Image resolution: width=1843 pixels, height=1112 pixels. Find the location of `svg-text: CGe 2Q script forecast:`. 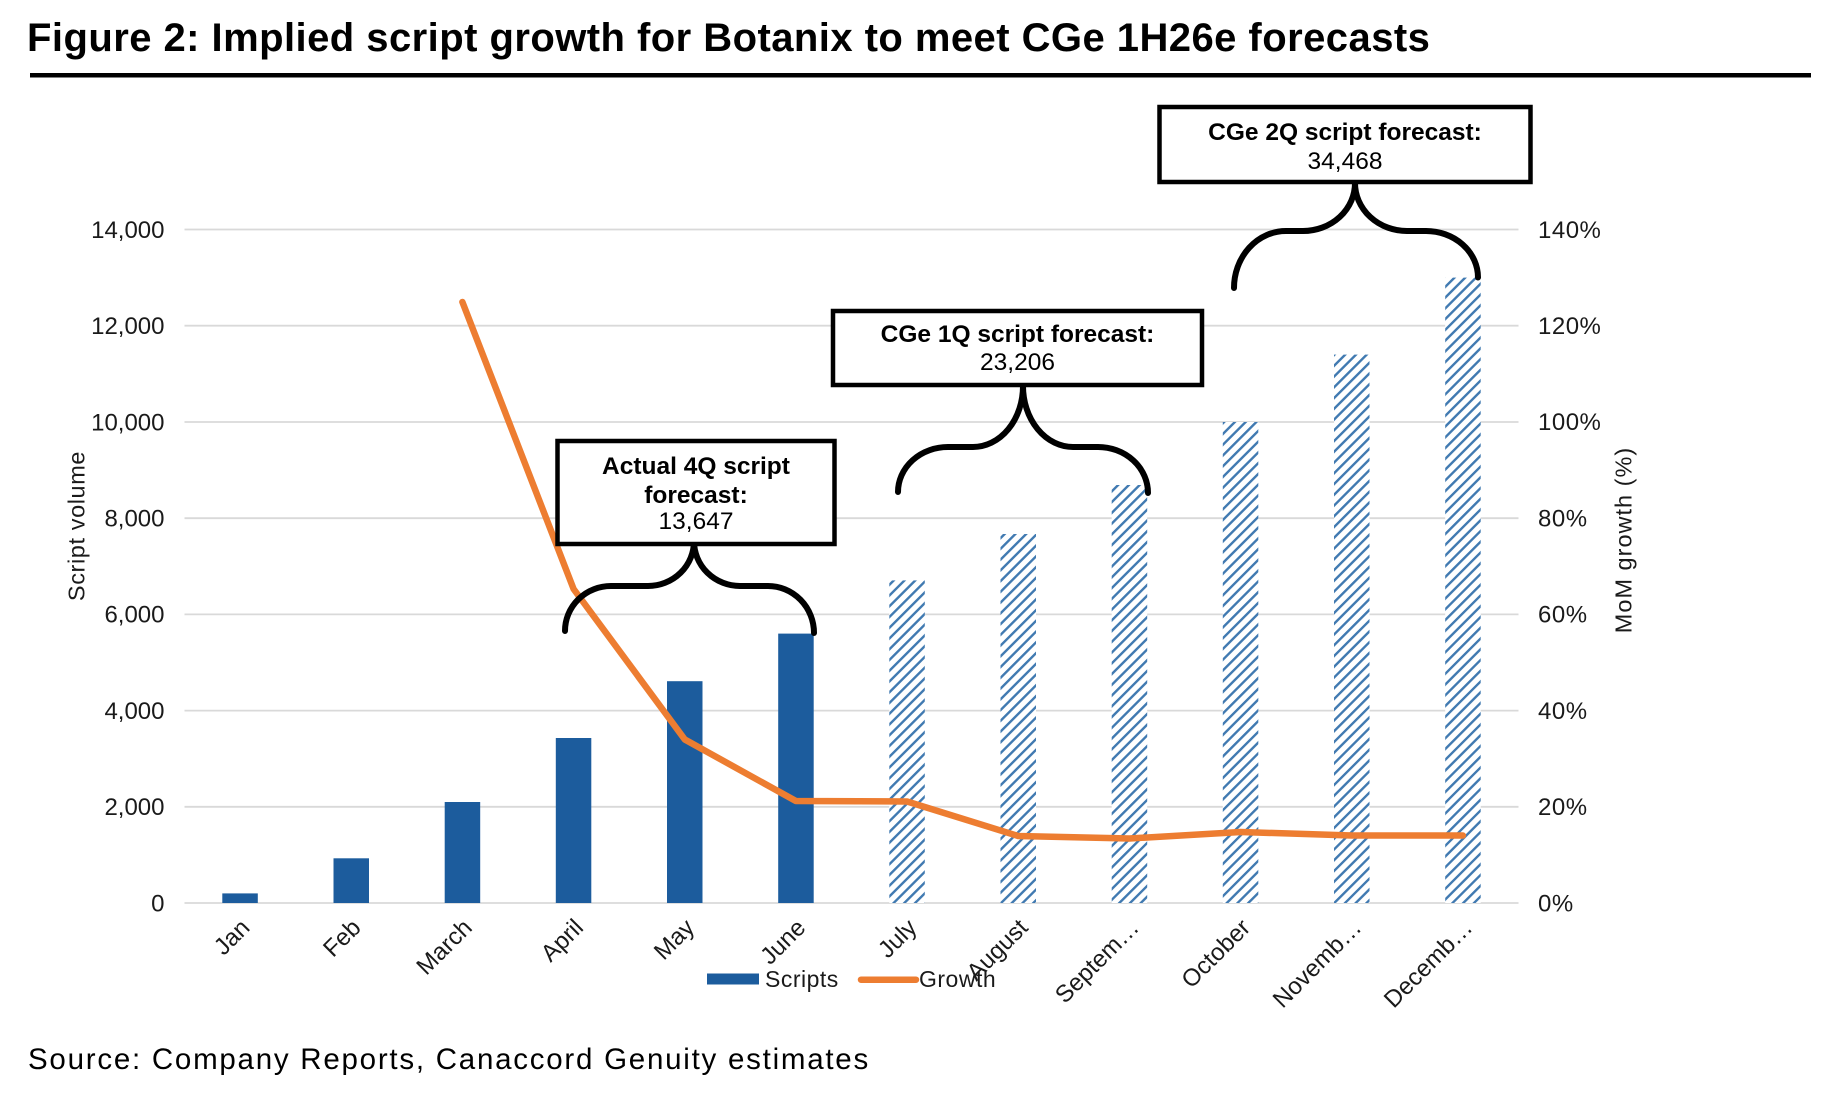

svg-text: CGe 2Q script forecast: is located at coordinates (1345, 132).